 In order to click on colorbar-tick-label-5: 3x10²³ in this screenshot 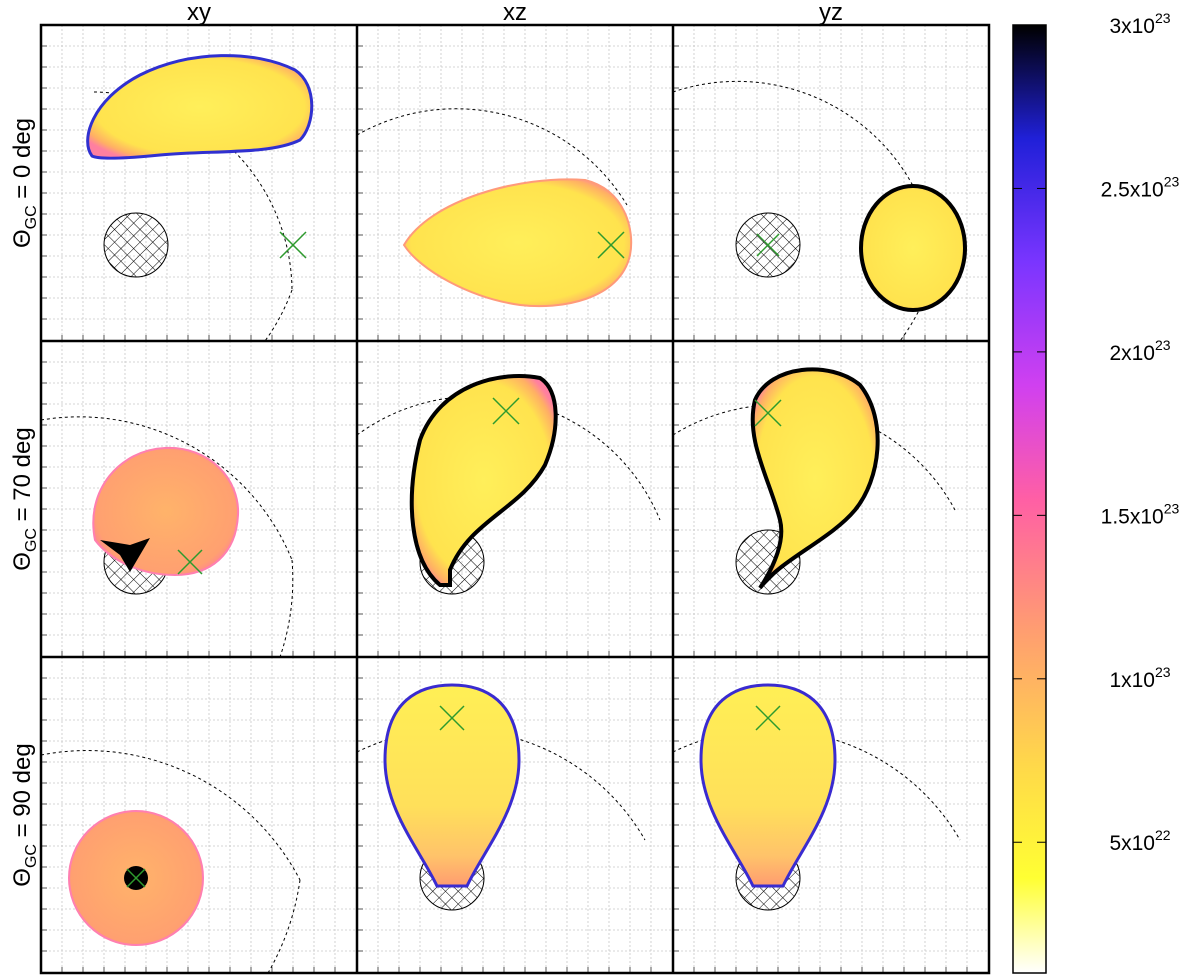, I will do `click(1139, 24)`.